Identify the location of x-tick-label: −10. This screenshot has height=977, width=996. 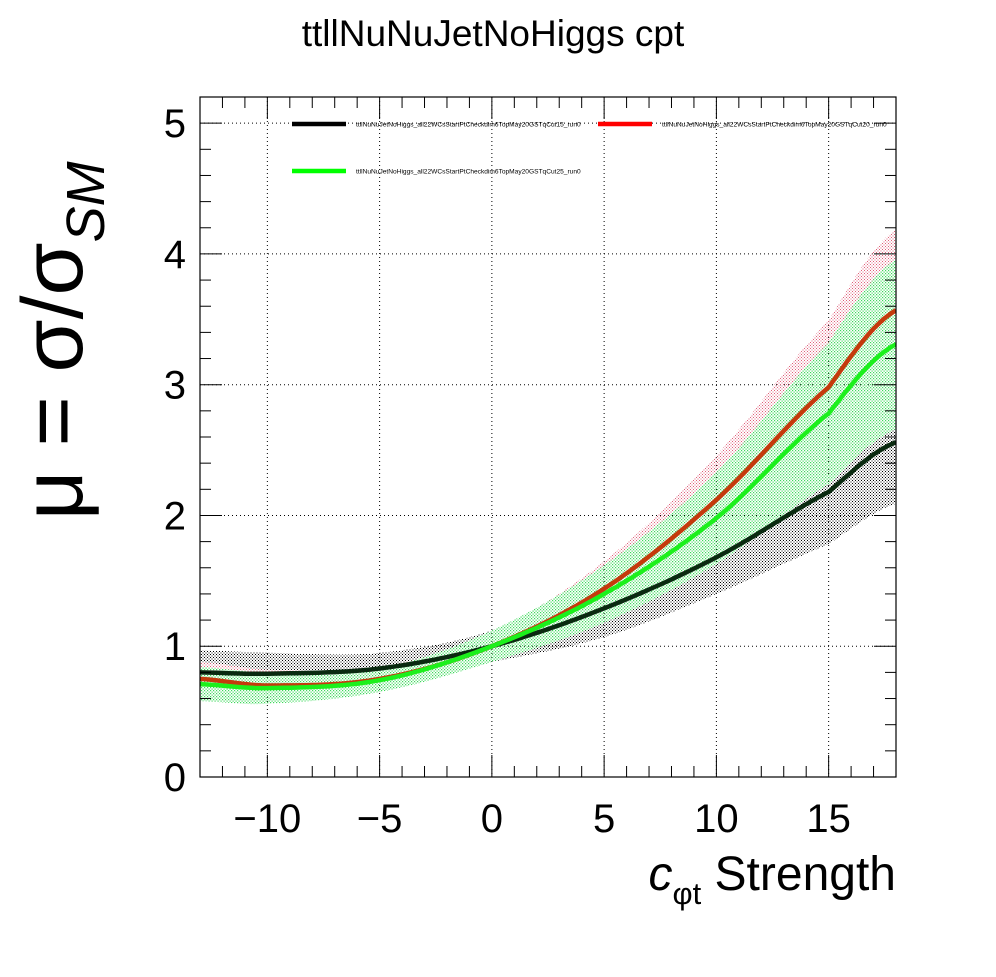
(267, 819).